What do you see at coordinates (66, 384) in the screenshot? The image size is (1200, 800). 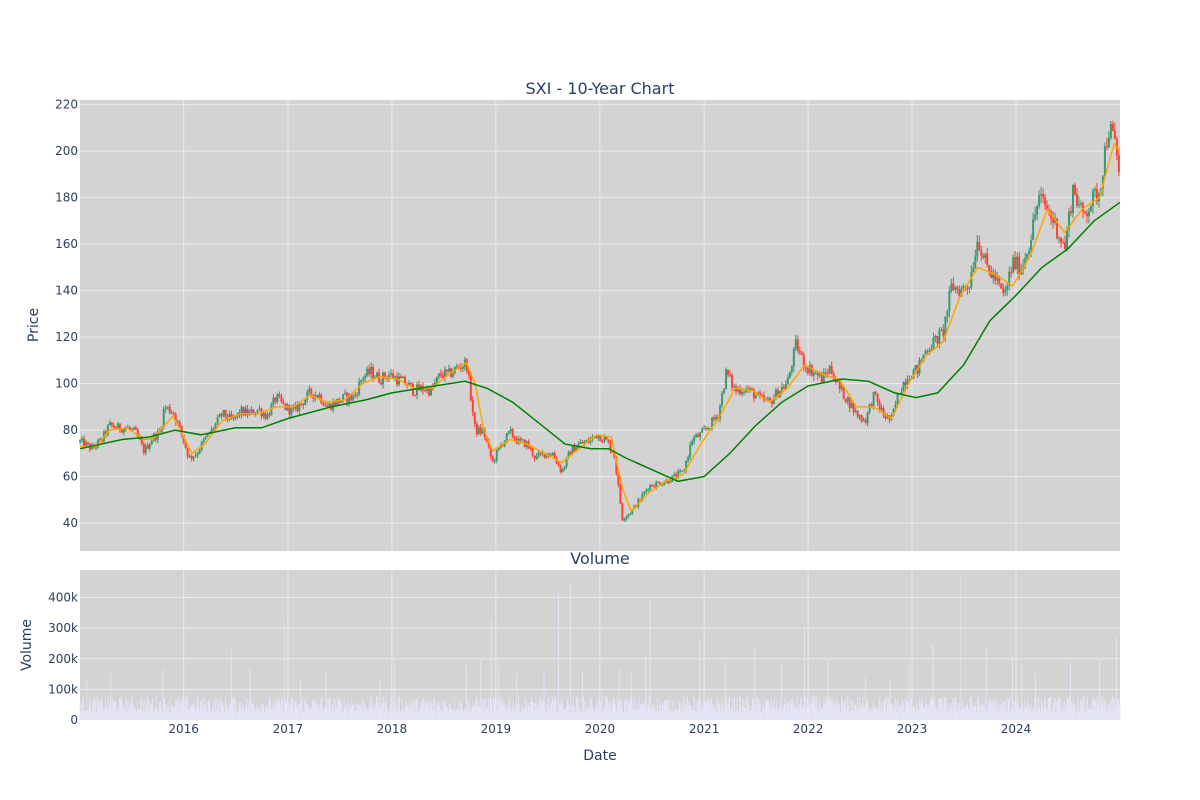 I see `price-y-tick-label: 100` at bounding box center [66, 384].